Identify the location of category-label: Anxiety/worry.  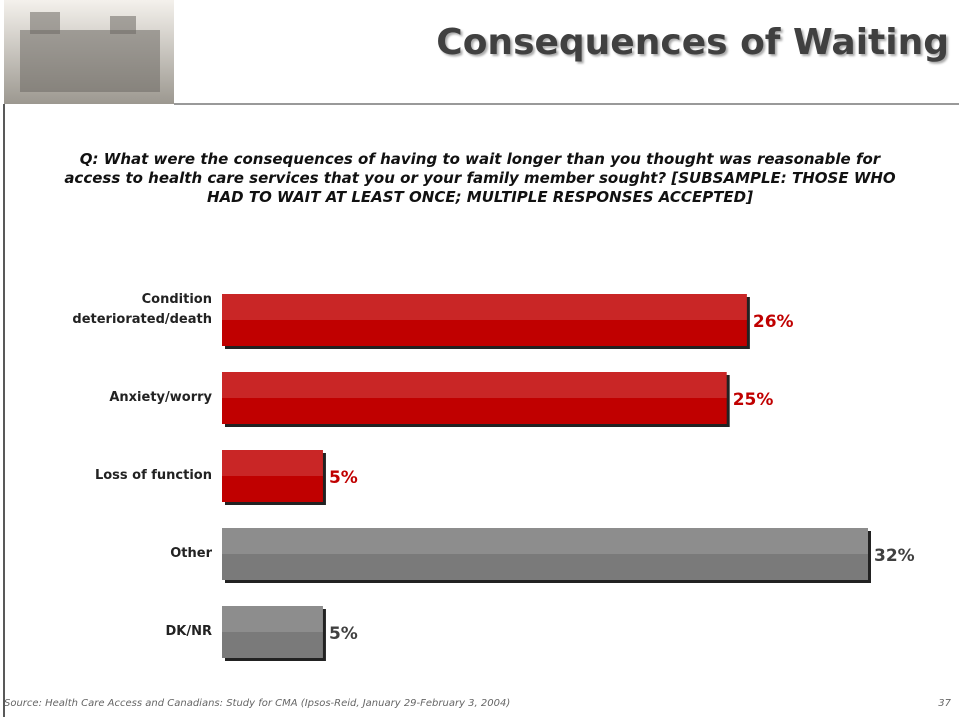
(160, 397).